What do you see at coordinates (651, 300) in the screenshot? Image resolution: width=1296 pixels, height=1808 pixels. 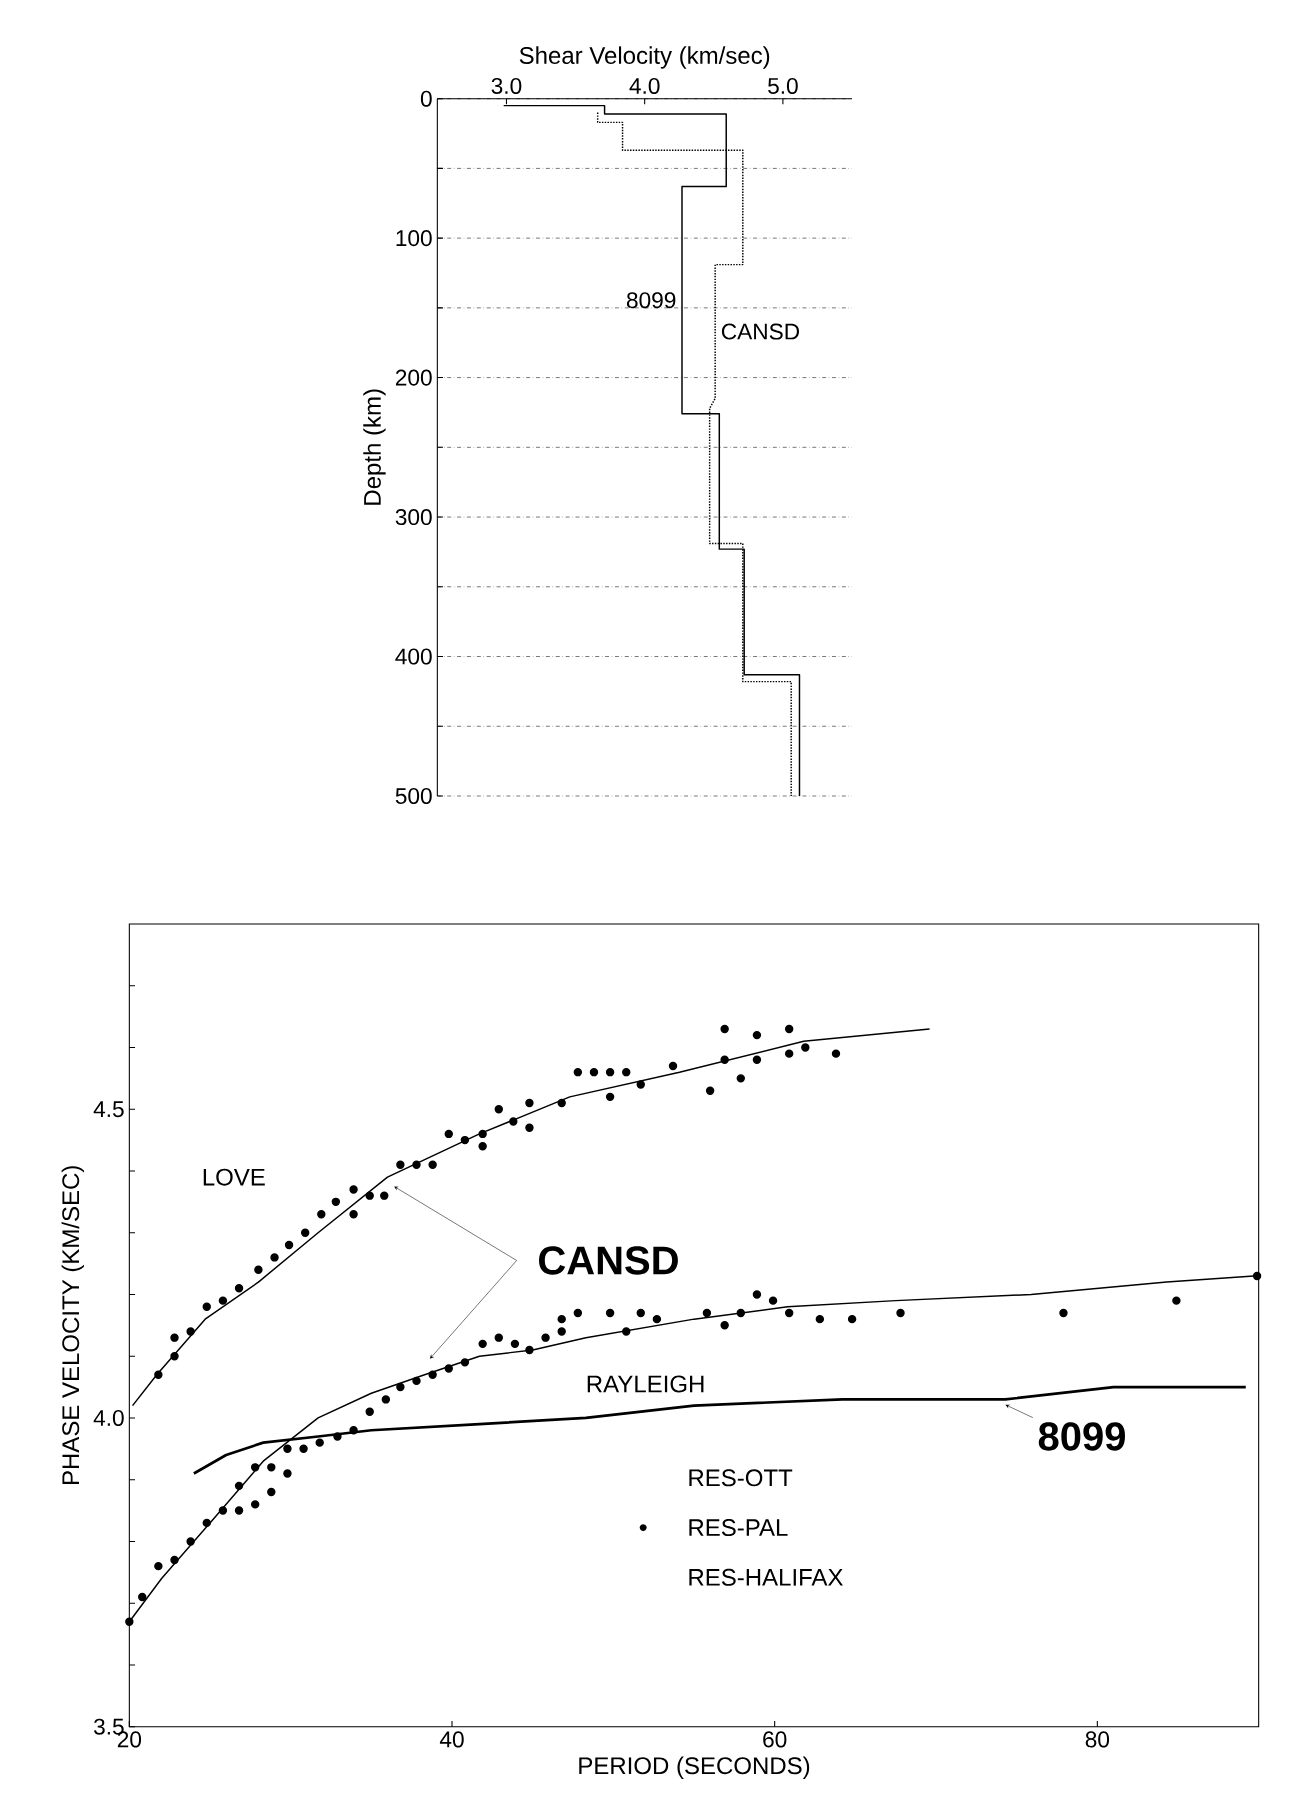 I see `series-label: 8099` at bounding box center [651, 300].